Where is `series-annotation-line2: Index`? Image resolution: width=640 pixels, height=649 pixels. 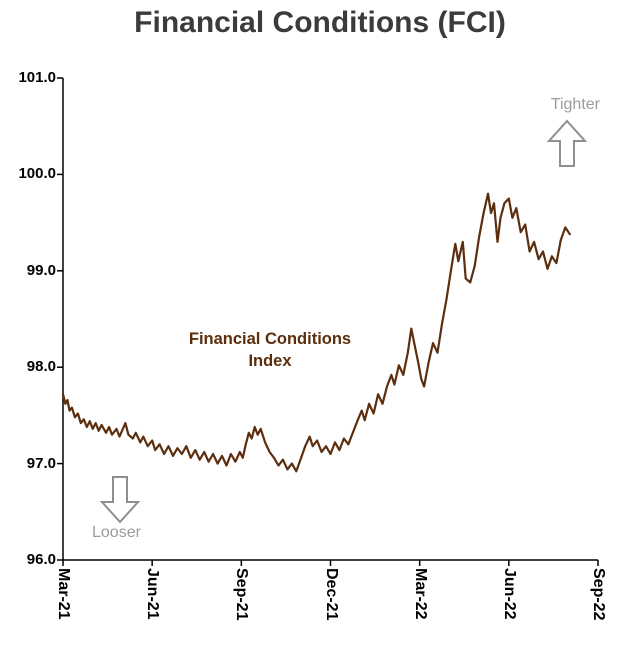 series-annotation-line2: Index is located at coordinates (270, 361).